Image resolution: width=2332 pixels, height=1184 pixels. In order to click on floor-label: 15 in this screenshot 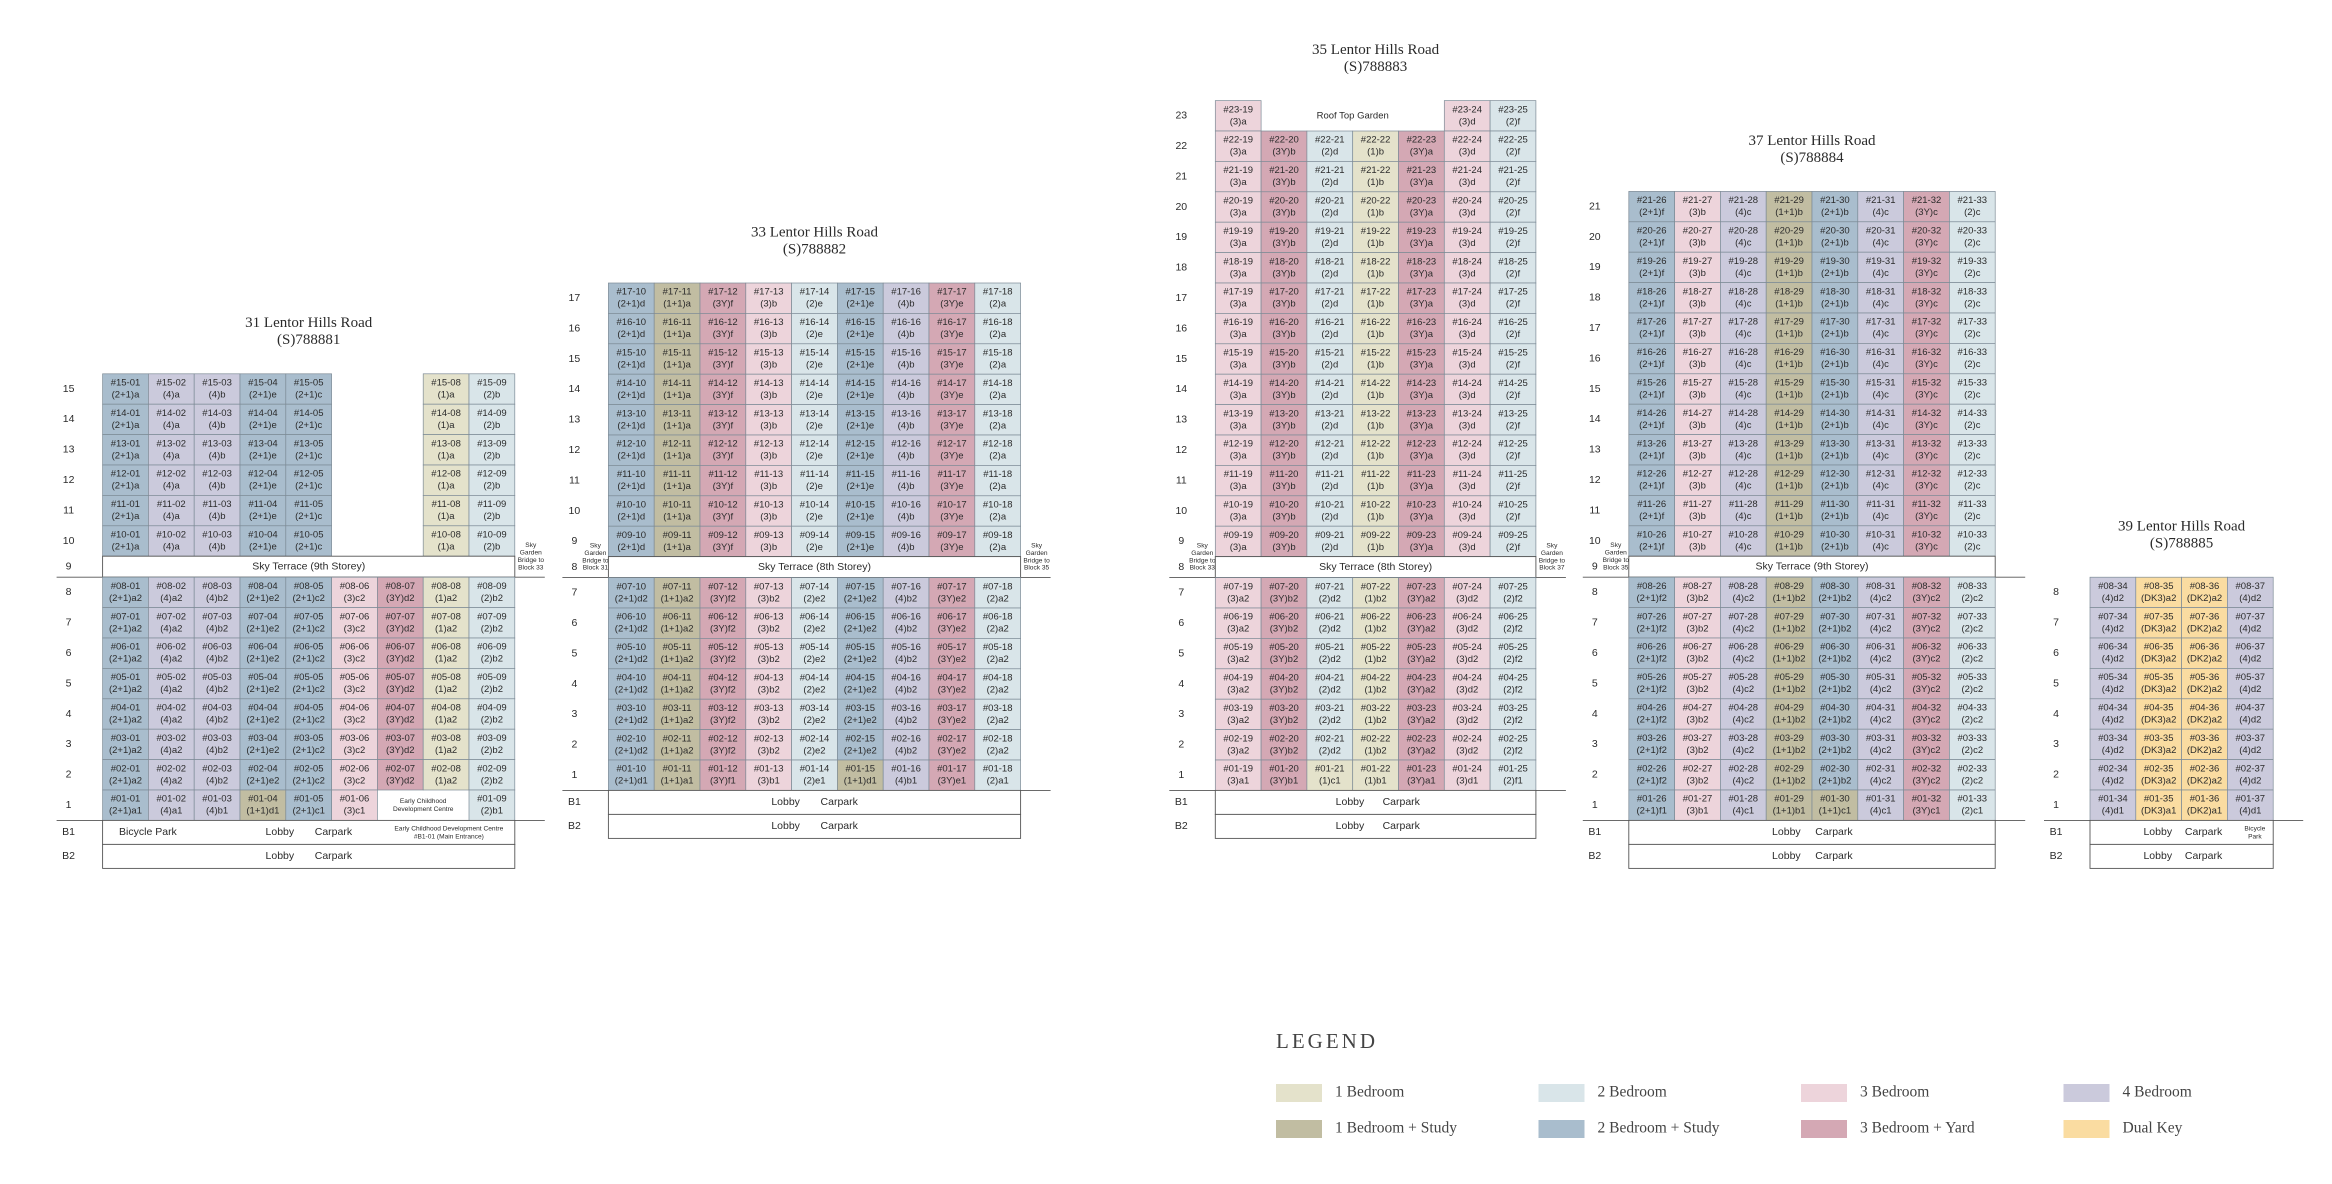, I will do `click(69, 389)`.